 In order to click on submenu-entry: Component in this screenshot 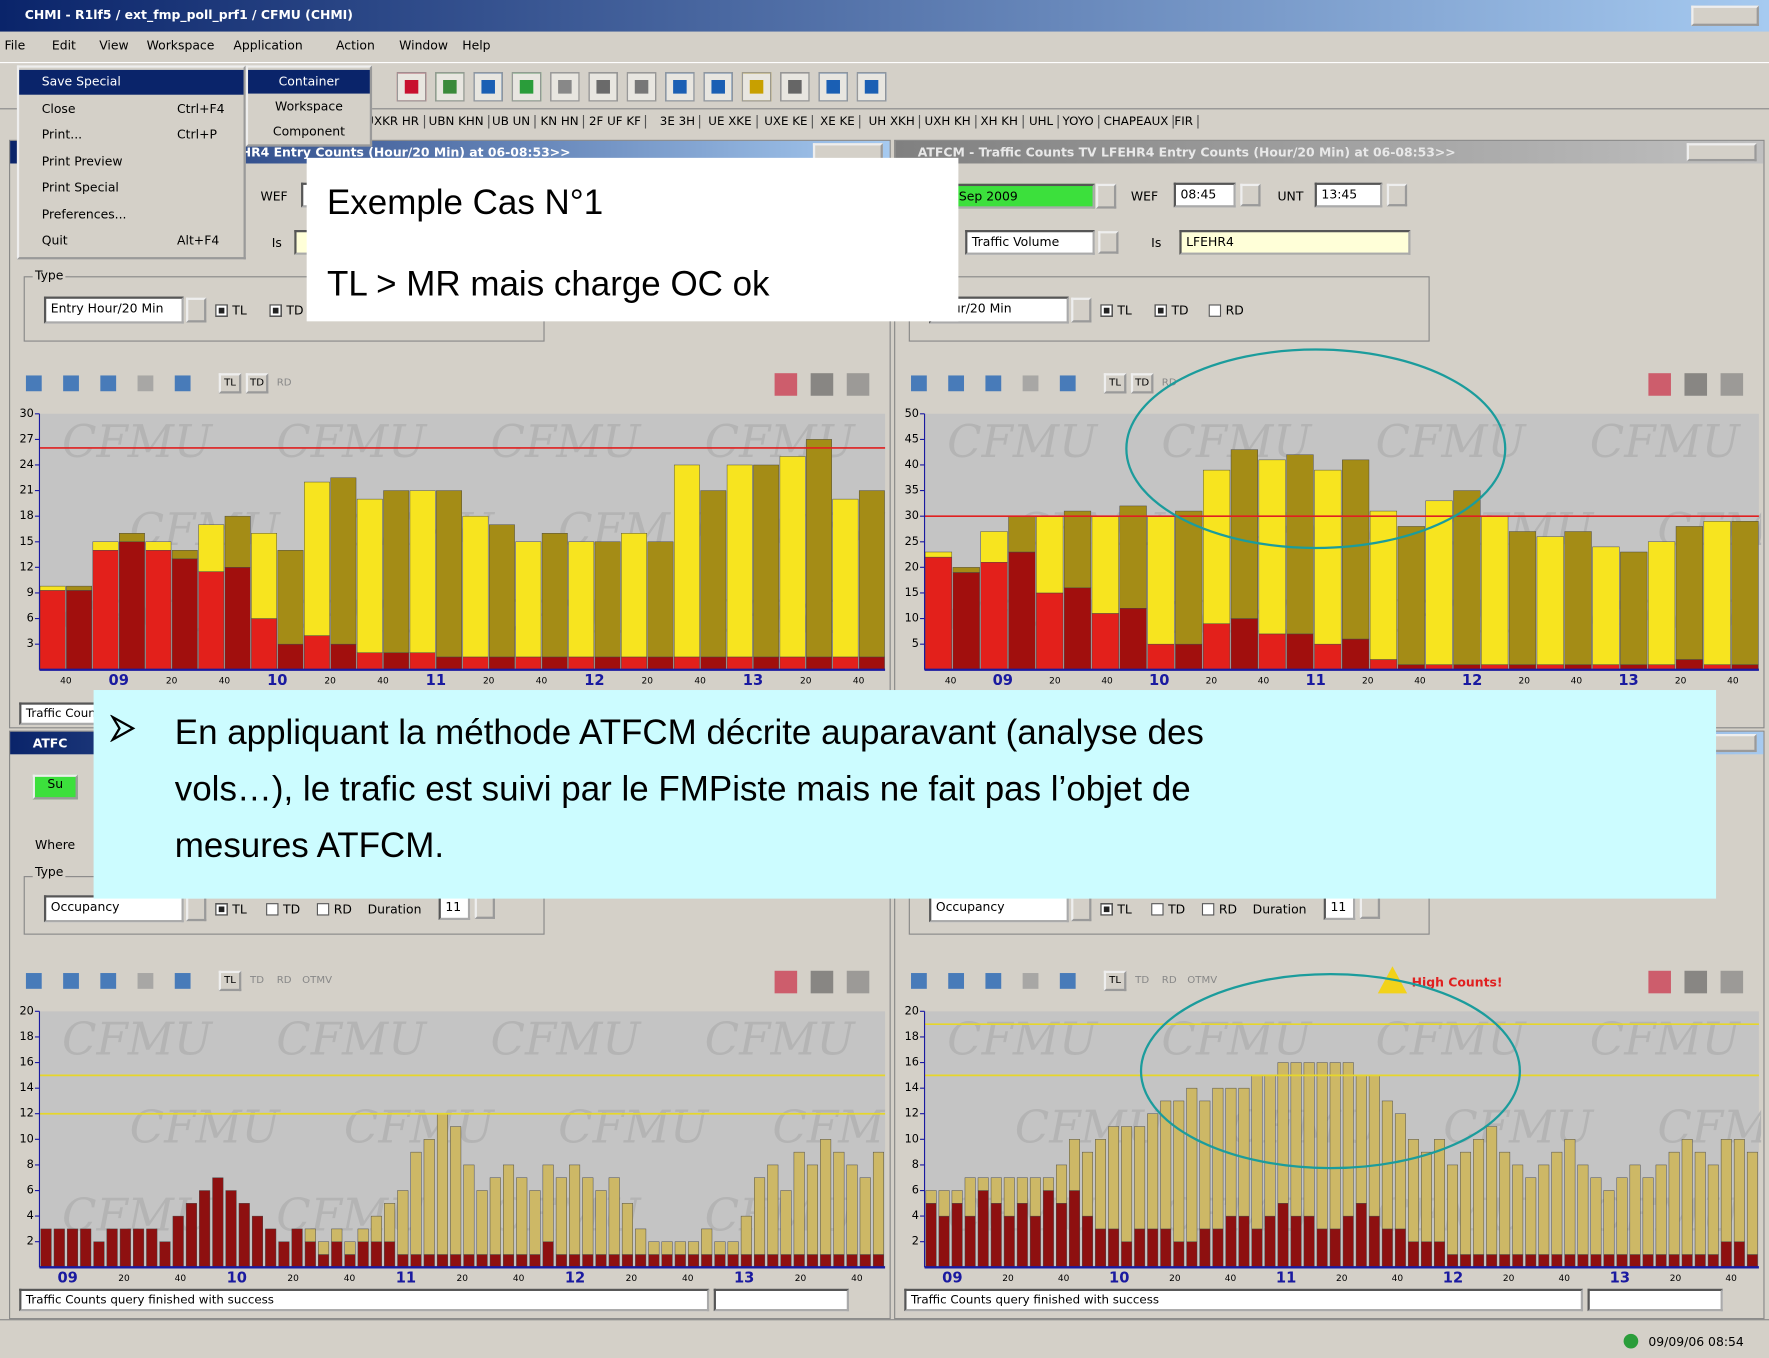, I will do `click(308, 131)`.